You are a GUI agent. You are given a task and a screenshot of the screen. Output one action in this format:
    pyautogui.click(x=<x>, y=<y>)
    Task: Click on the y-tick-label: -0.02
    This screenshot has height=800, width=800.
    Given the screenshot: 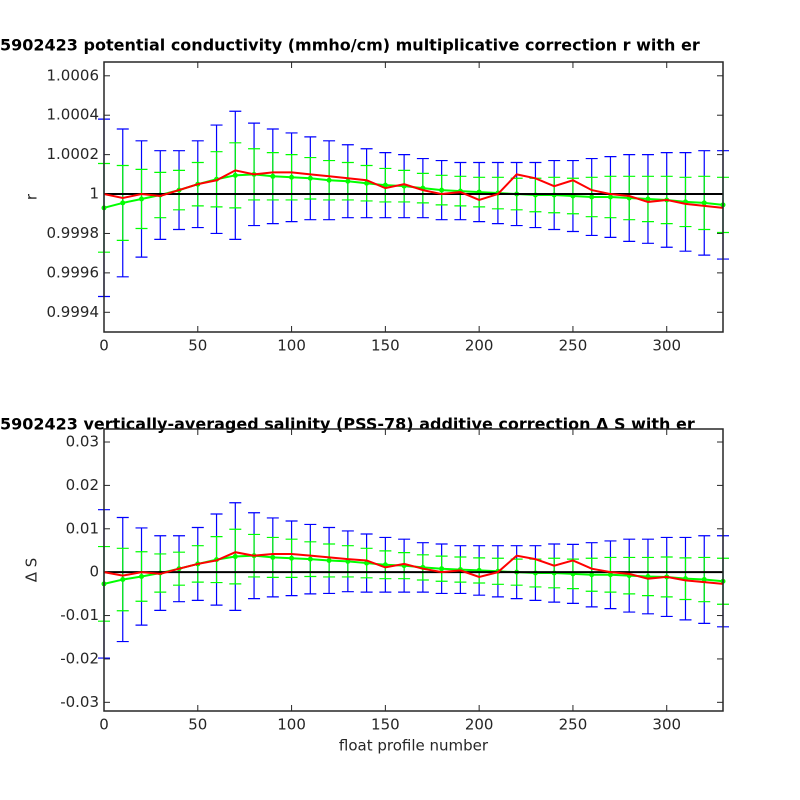 What is the action you would take?
    pyautogui.click(x=79, y=658)
    